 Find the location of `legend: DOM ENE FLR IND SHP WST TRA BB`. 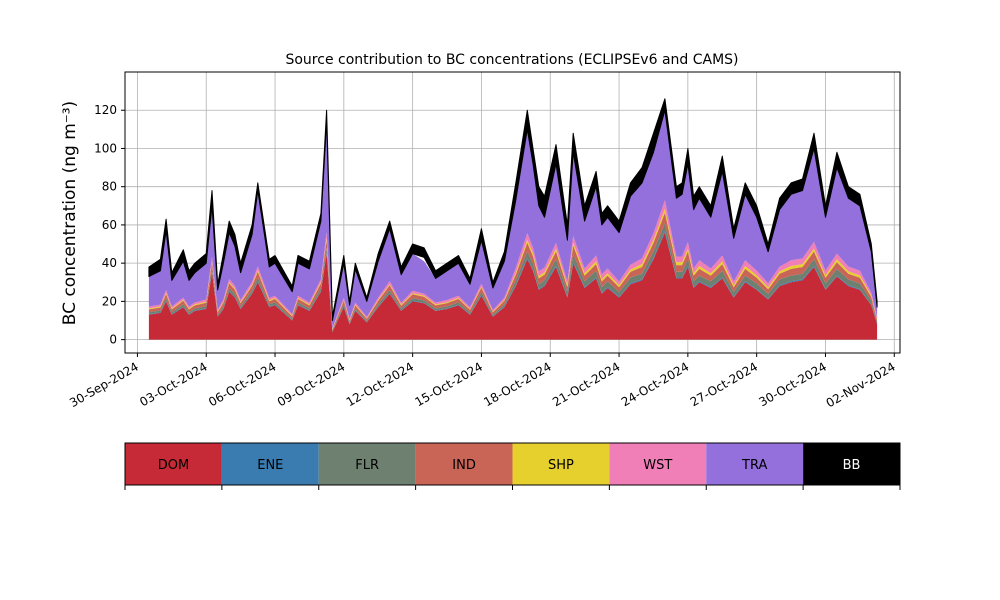

legend: DOM ENE FLR IND SHP WST TRA BB is located at coordinates (512, 466).